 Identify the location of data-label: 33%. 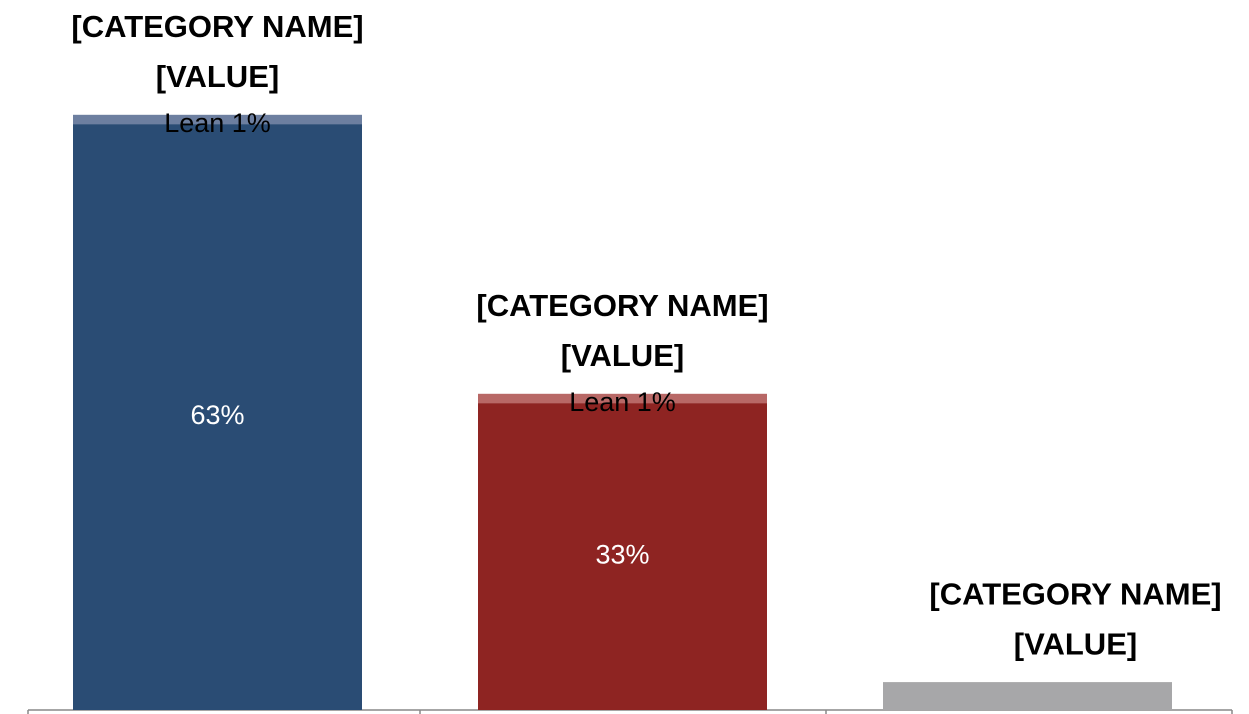
(622, 555).